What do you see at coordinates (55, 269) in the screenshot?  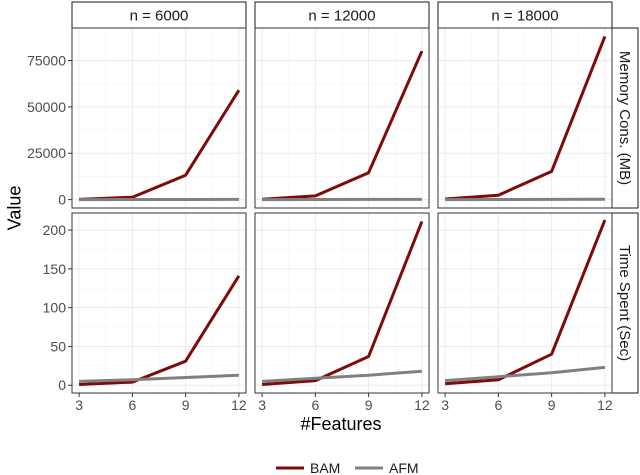 I see `y-tick-label: 150` at bounding box center [55, 269].